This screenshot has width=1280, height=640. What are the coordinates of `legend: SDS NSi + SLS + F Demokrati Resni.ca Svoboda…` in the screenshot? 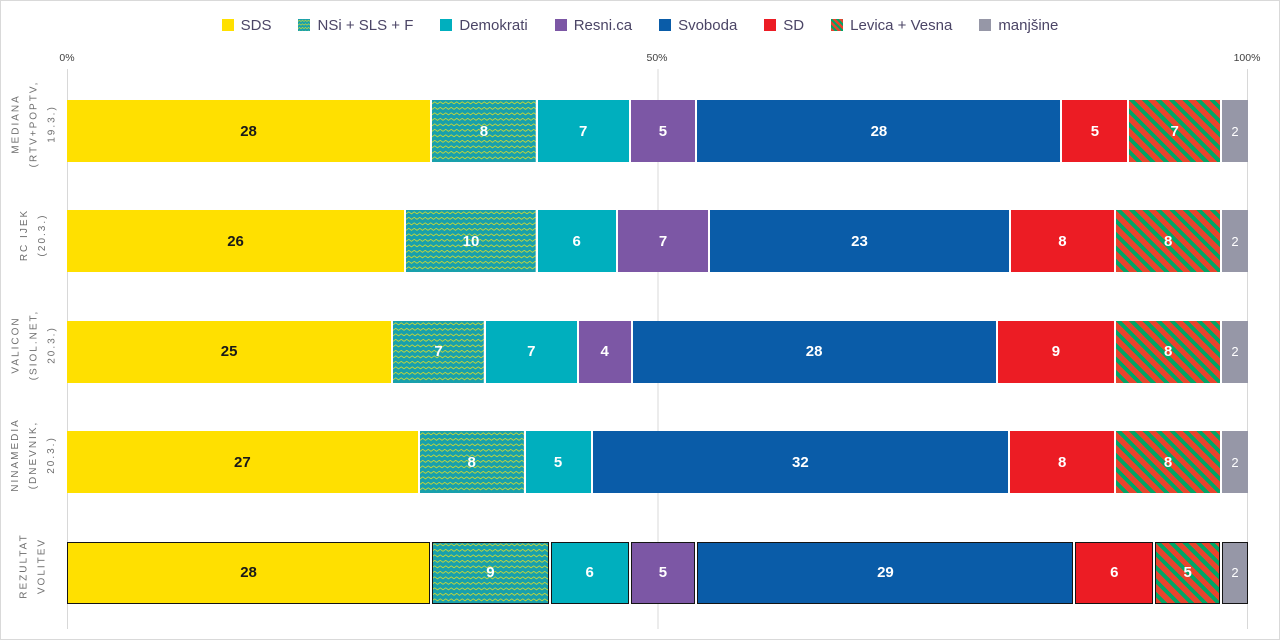 It's located at (640, 25).